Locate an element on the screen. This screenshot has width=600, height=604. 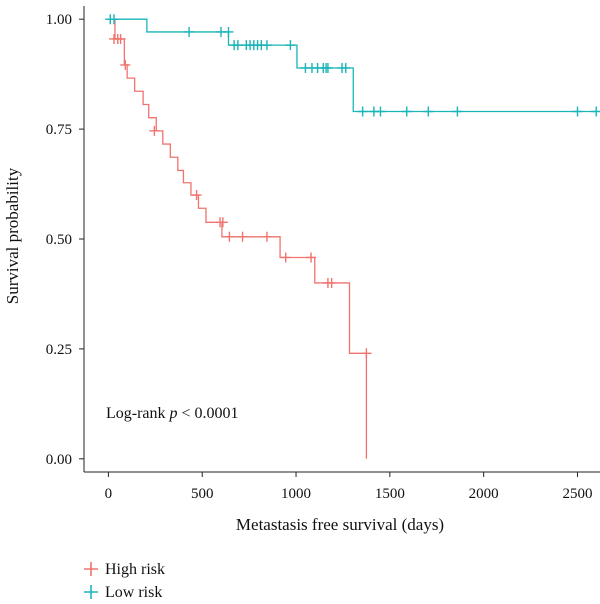
series-line-low-risk is located at coordinates (352, 65).